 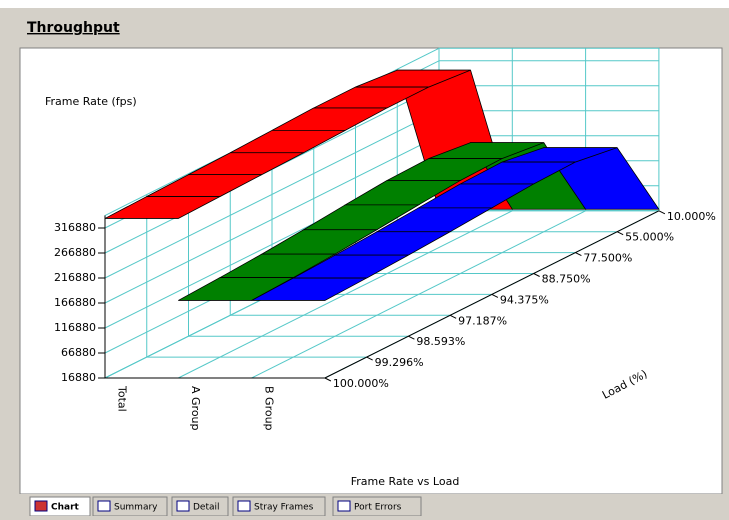 What do you see at coordinates (284, 508) in the screenshot?
I see `tab-label: Stray Frames` at bounding box center [284, 508].